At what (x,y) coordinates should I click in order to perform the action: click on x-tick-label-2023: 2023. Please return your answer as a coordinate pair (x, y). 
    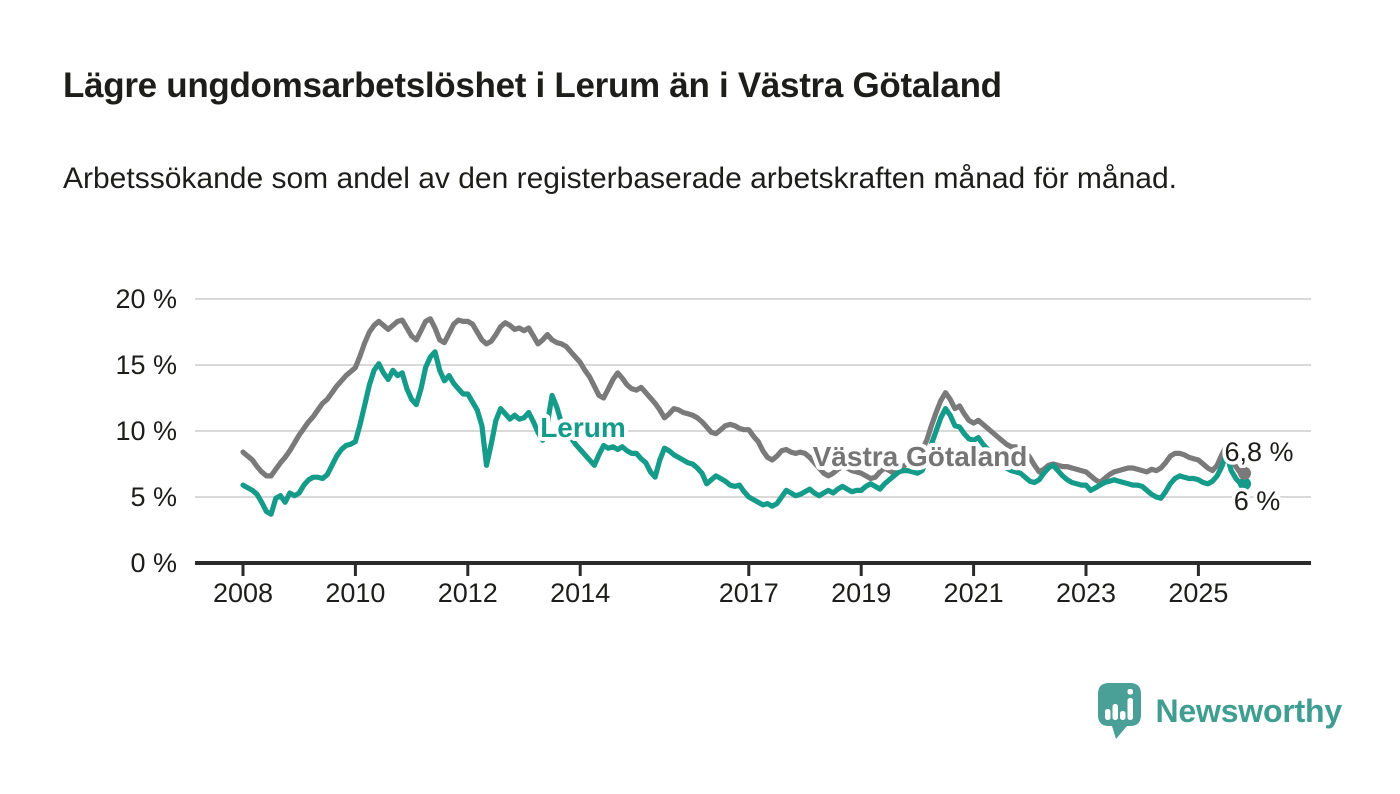
    Looking at the image, I should click on (1086, 593).